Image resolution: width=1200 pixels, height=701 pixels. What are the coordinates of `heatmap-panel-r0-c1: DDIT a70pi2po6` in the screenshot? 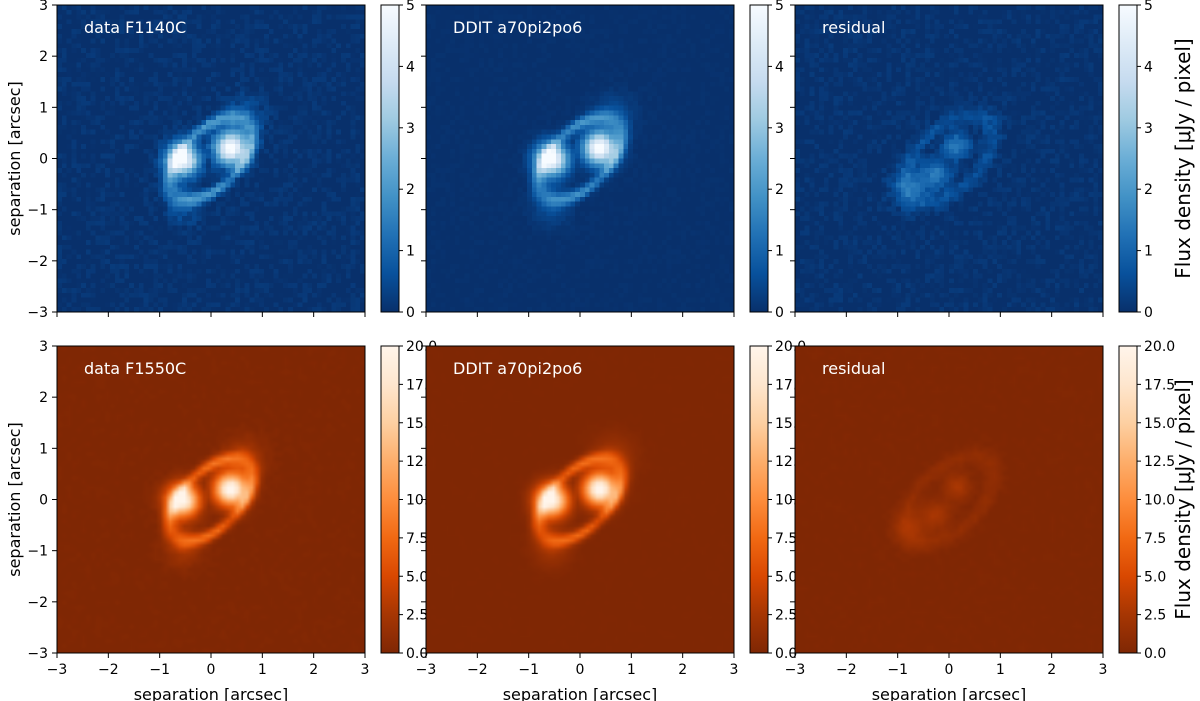 It's located at (578, 160).